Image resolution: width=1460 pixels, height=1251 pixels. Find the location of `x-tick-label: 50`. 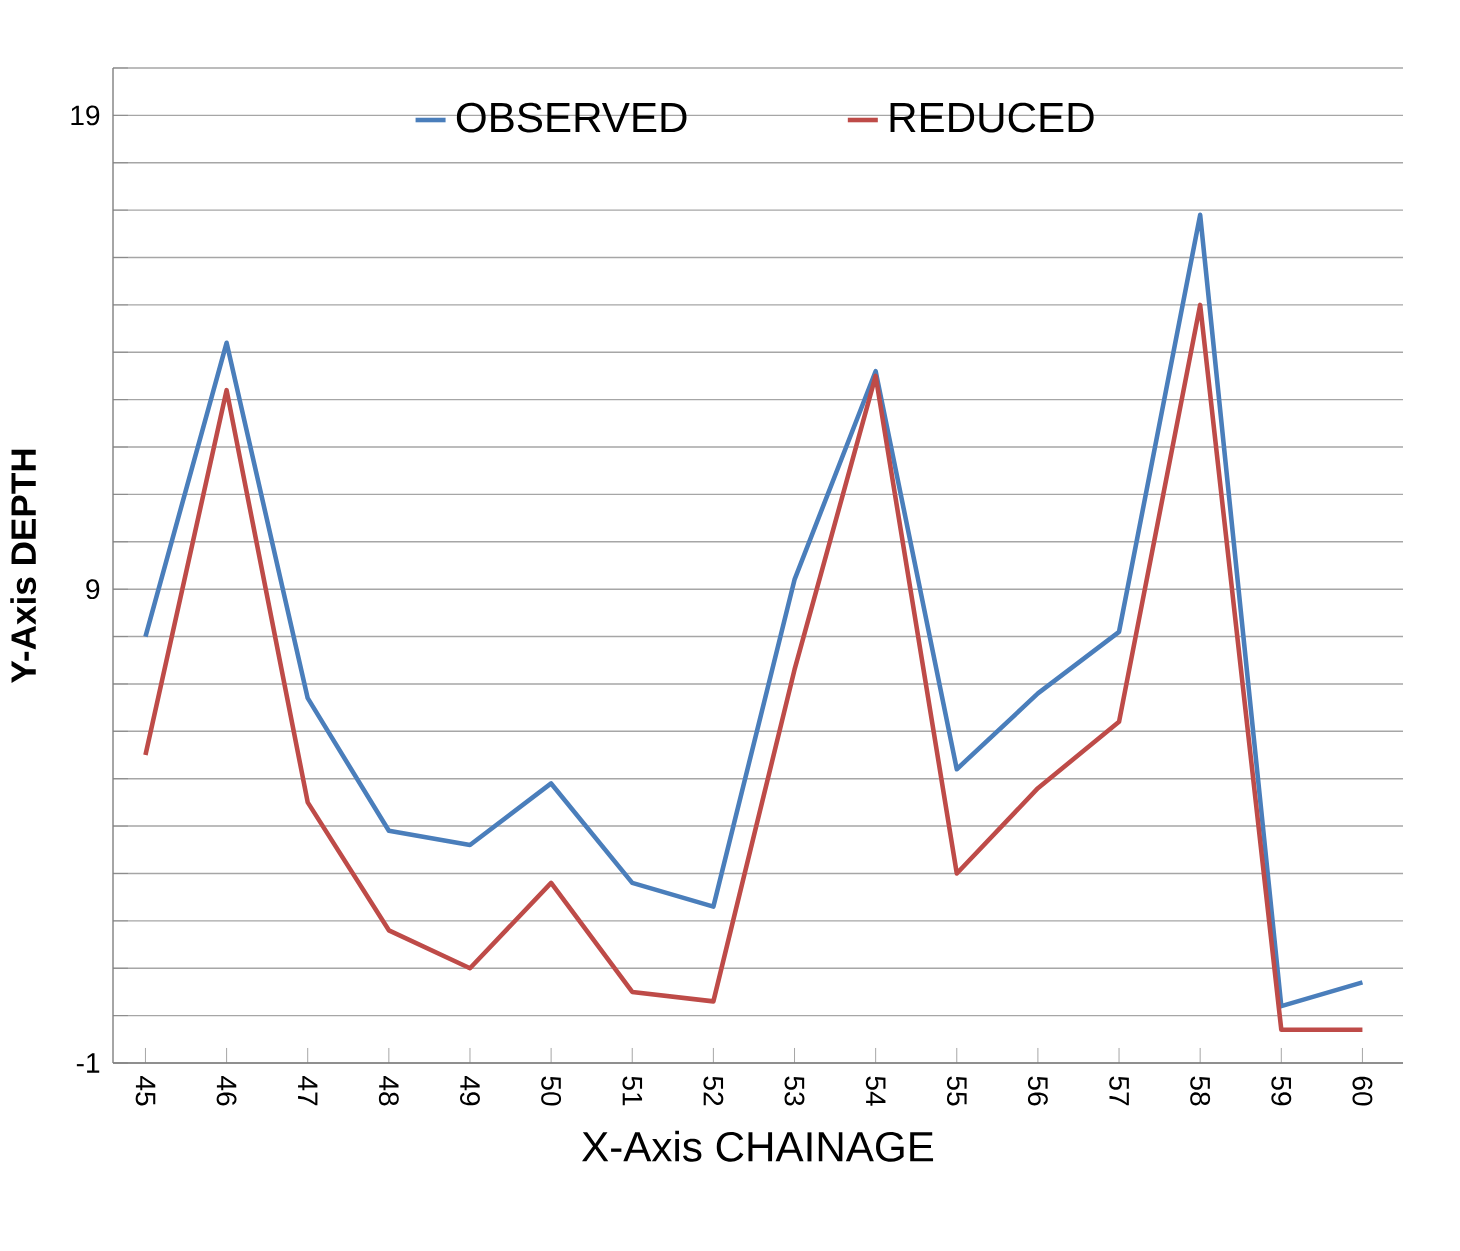

x-tick-label: 50 is located at coordinates (551, 1091).